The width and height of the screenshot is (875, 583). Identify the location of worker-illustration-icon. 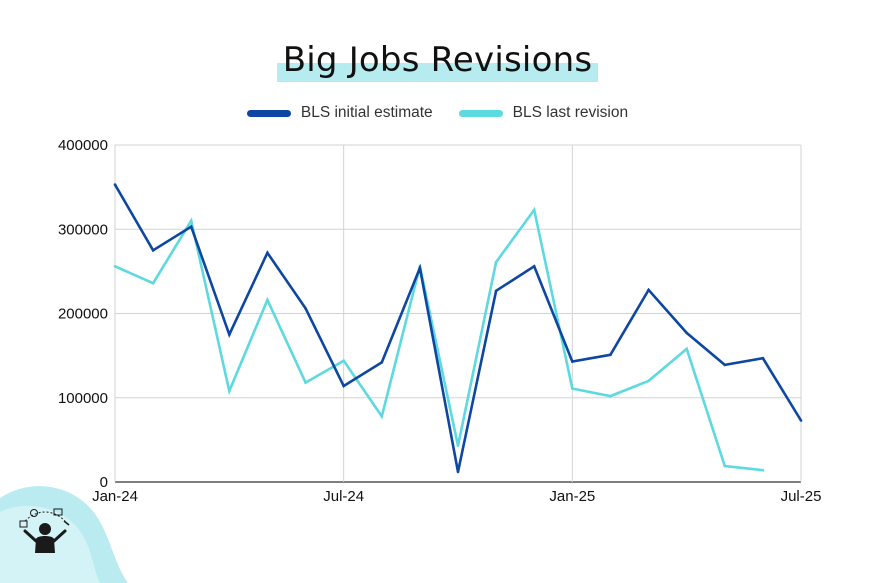
(44, 530).